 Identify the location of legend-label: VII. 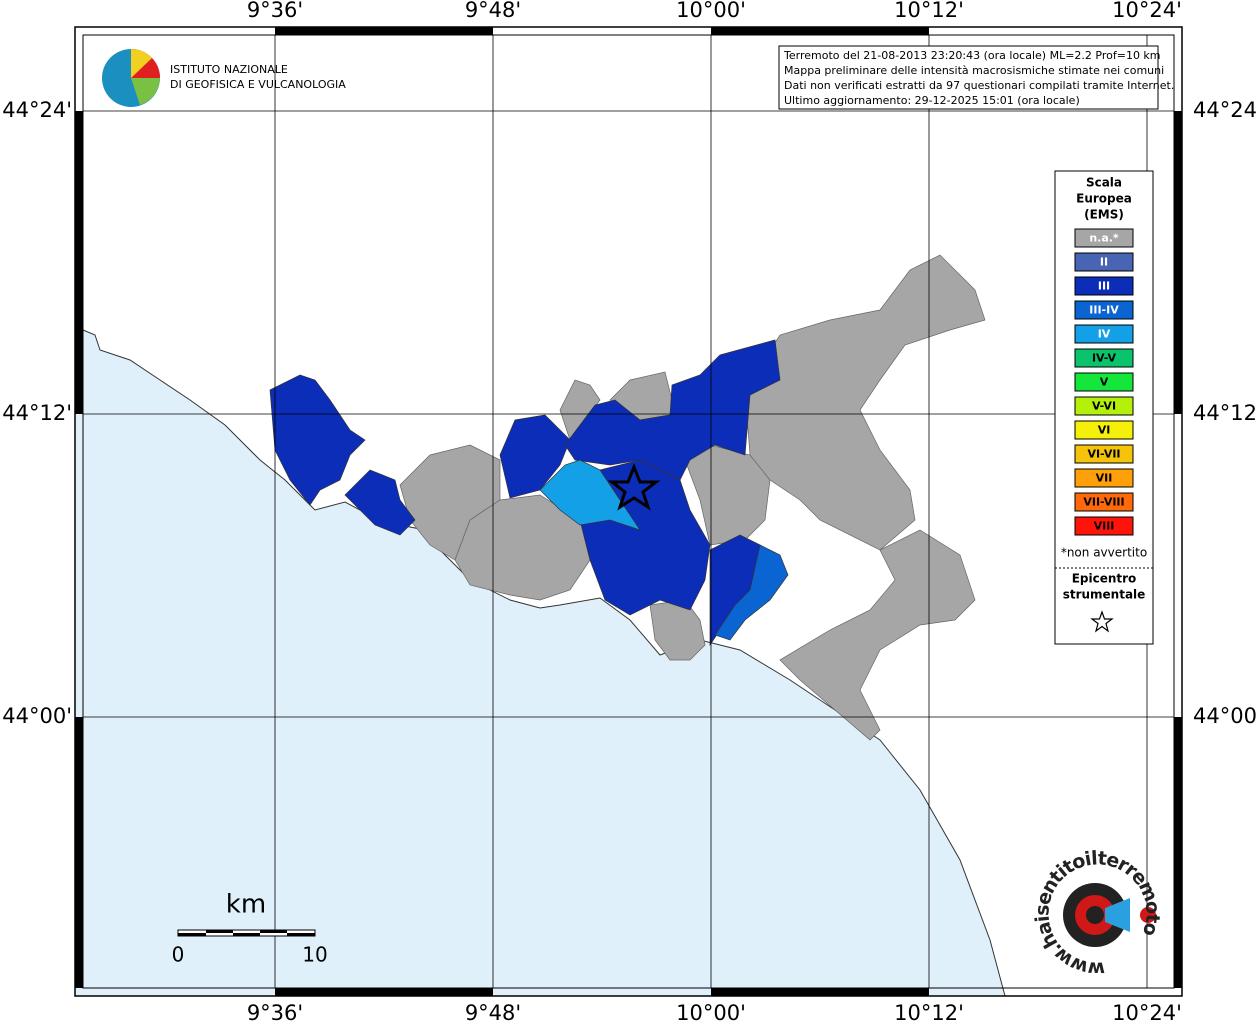
(1104, 478).